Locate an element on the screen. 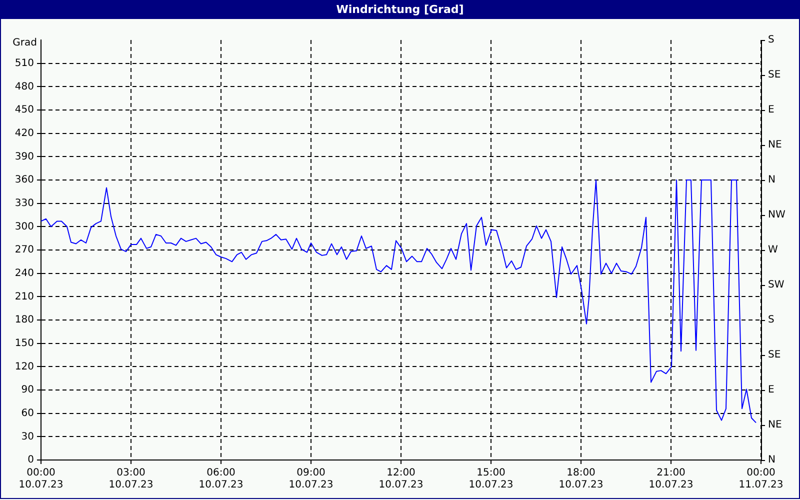  y-tick-label: 180 is located at coordinates (24, 320).